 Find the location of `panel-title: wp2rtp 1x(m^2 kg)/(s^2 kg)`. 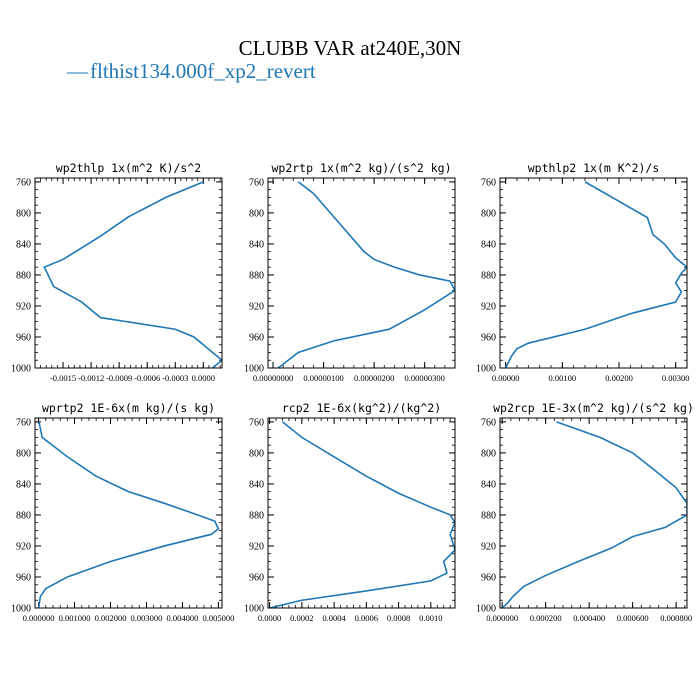

panel-title: wp2rtp 1x(m^2 kg)/(s^2 kg) is located at coordinates (361, 168).